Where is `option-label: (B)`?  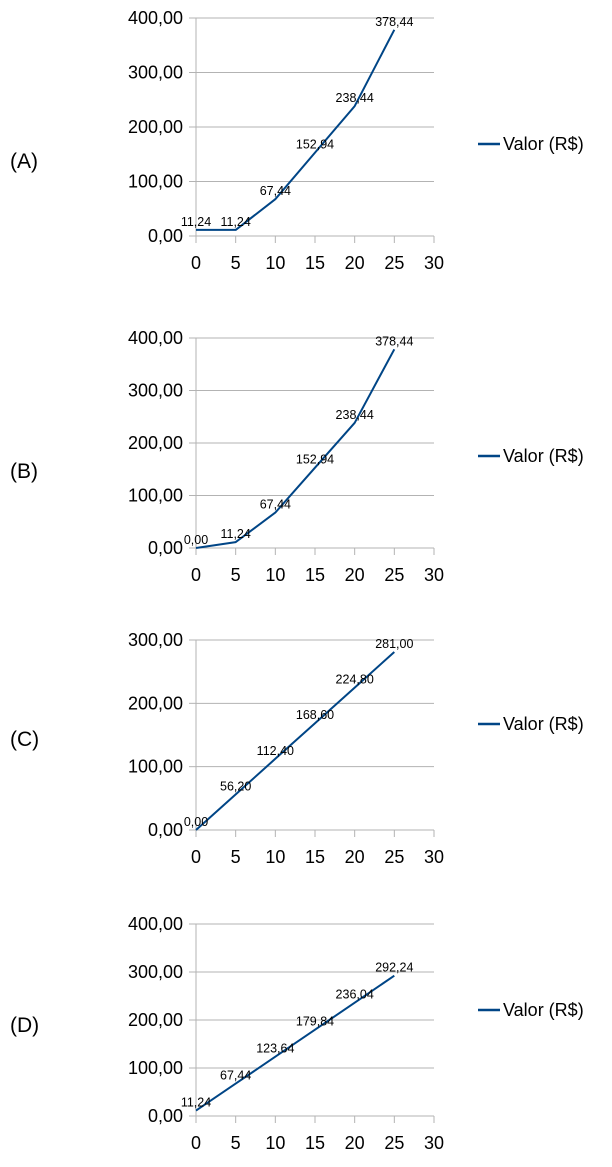 option-label: (B) is located at coordinates (24, 471).